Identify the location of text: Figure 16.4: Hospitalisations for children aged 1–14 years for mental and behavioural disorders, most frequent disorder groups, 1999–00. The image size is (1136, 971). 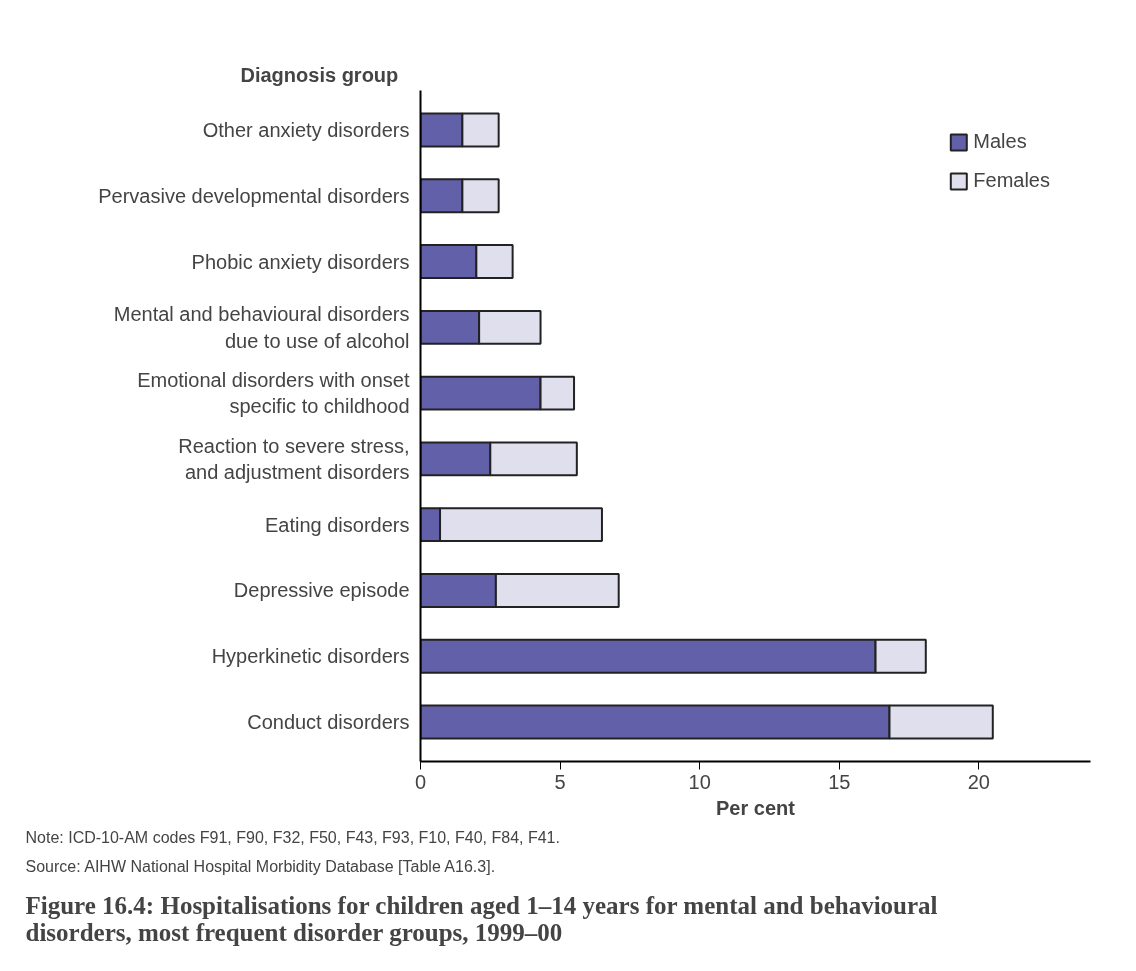
(481, 918).